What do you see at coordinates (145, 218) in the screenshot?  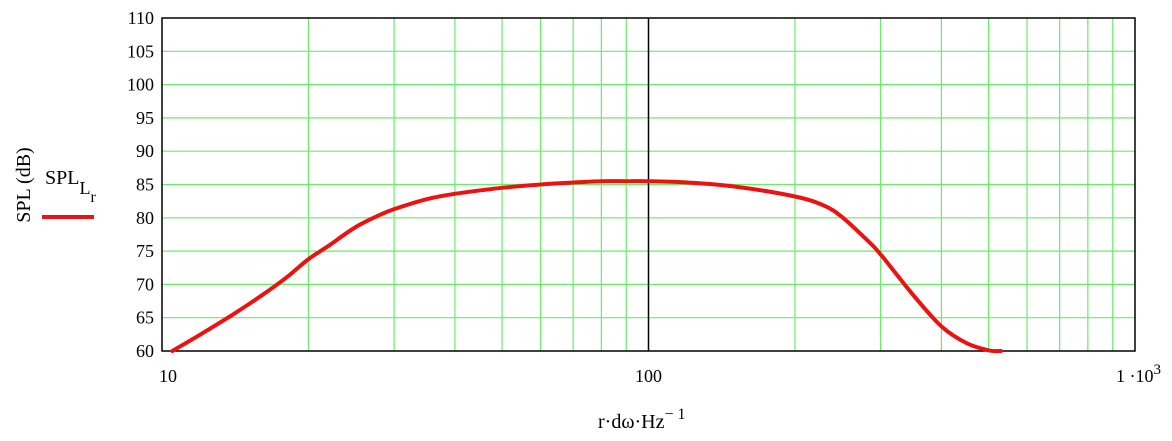 I see `y-tick-label: 80` at bounding box center [145, 218].